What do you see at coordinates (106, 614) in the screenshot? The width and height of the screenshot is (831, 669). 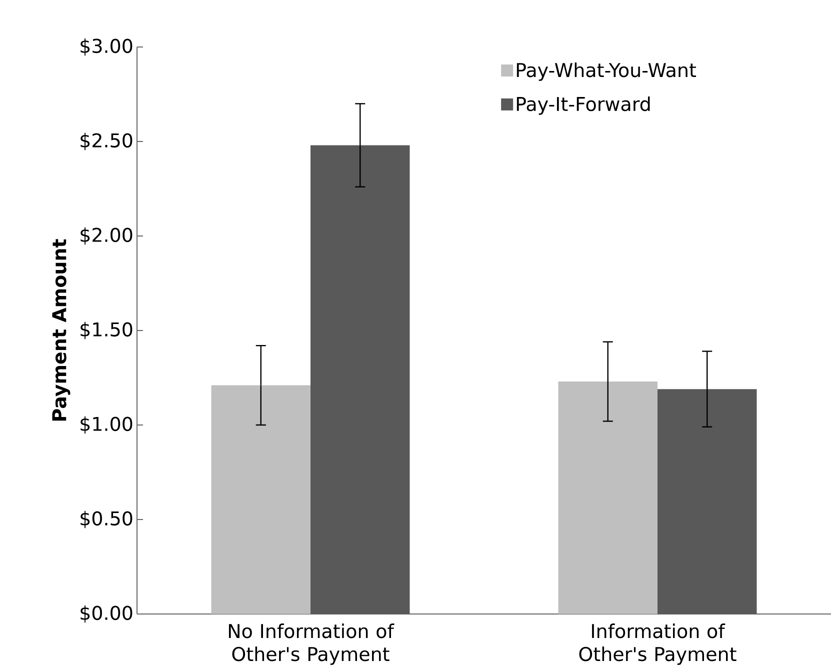 I see `y-tick-label: $0.00` at bounding box center [106, 614].